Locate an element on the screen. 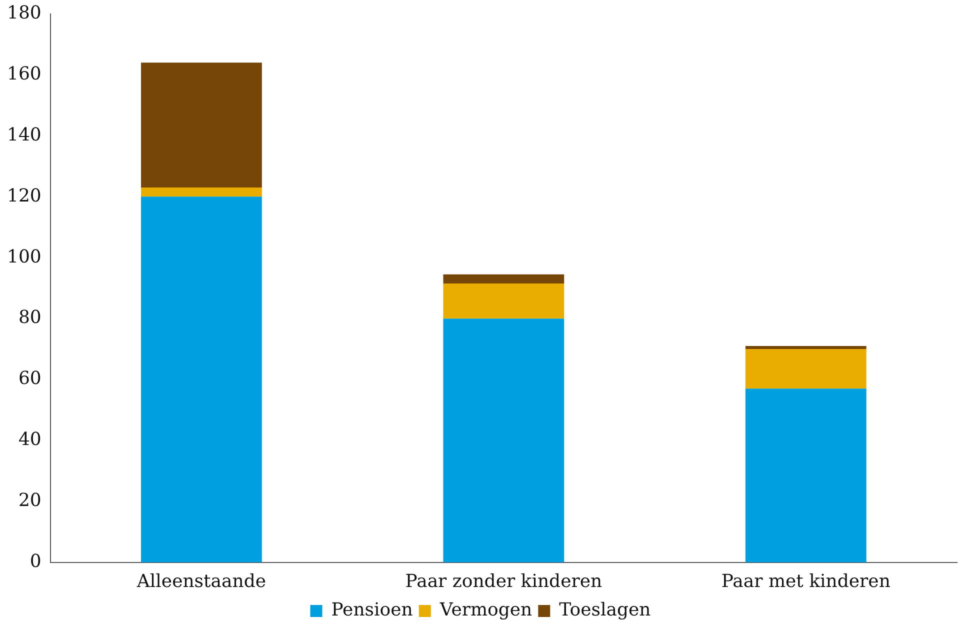  y-tick-label: 40 is located at coordinates (30, 439).